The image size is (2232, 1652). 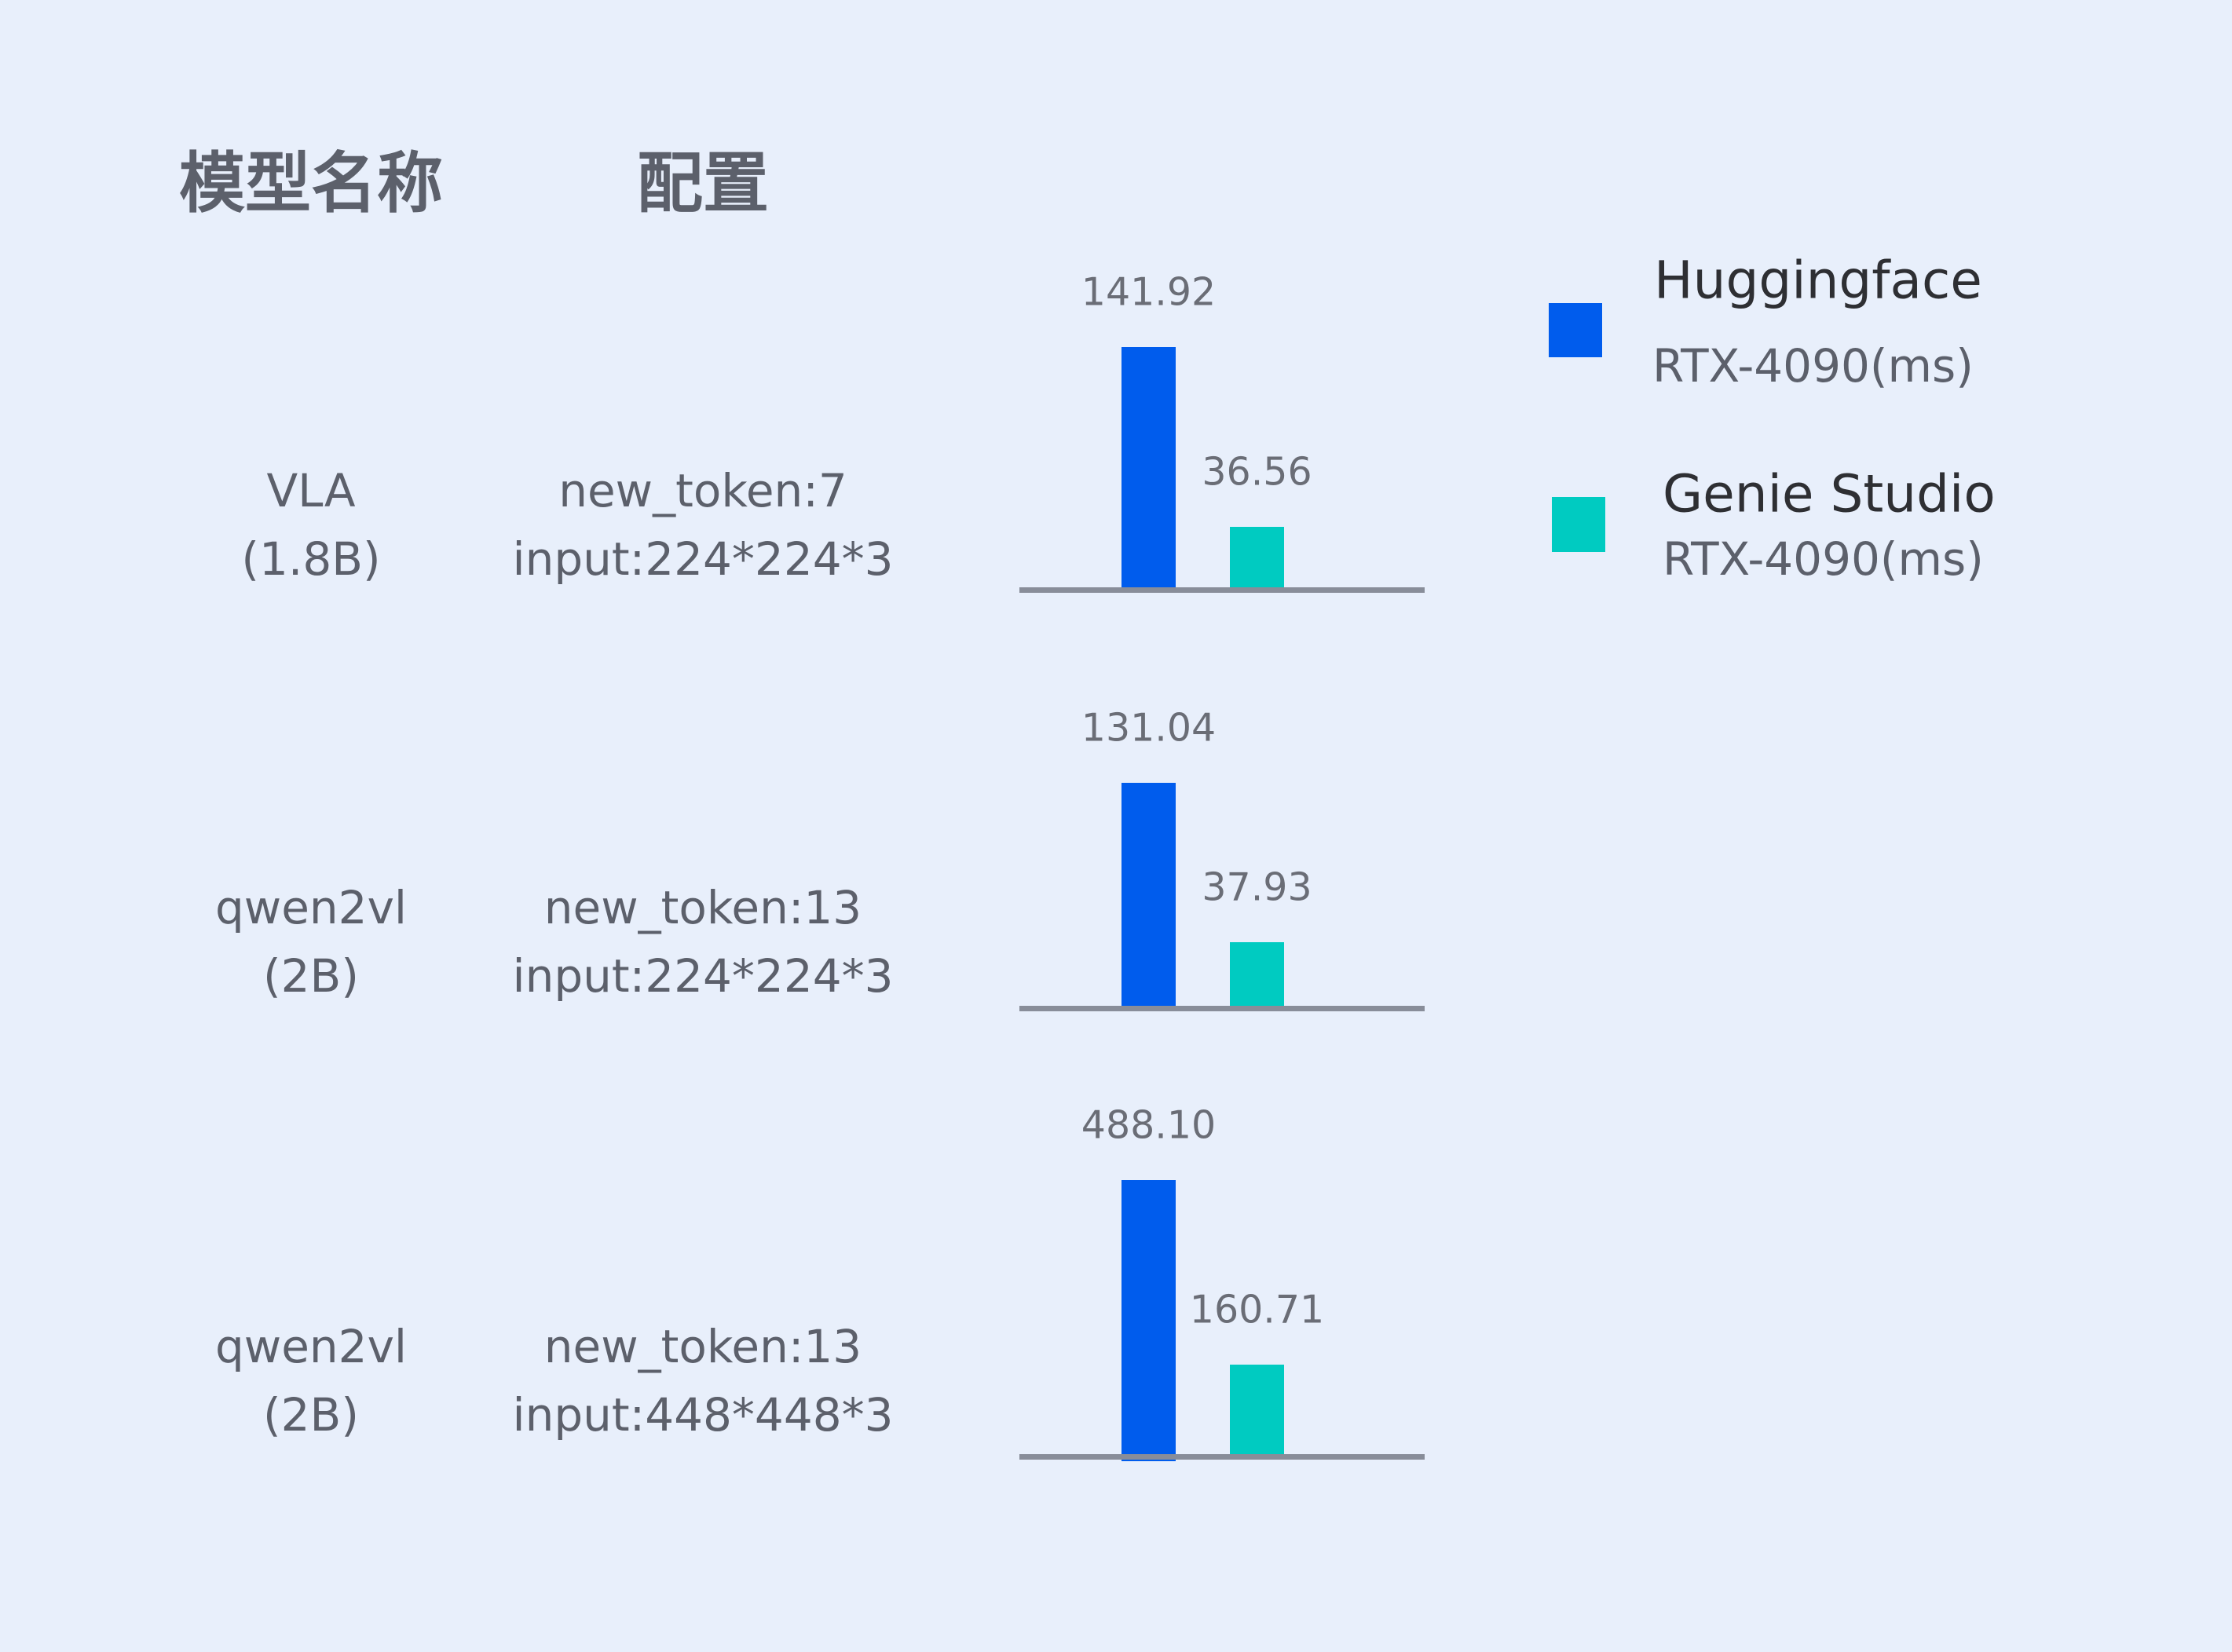 What do you see at coordinates (311, 183) in the screenshot?
I see `header-model-name: 模型名称` at bounding box center [311, 183].